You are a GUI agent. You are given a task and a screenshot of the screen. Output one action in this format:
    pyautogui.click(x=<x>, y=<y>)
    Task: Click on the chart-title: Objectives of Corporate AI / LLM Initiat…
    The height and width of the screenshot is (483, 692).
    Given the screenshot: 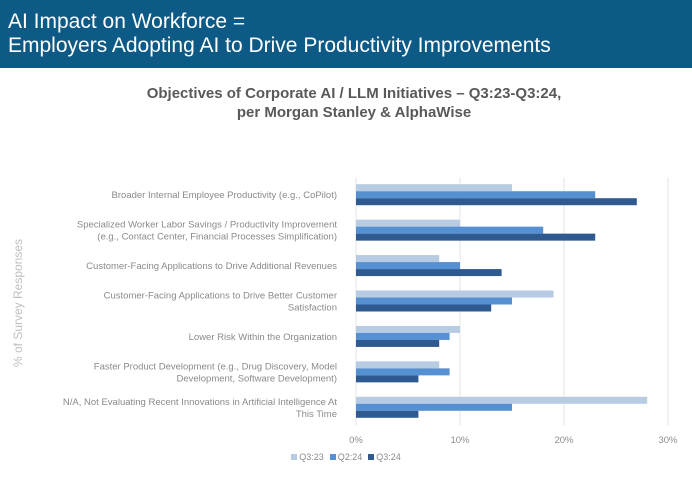 What is the action you would take?
    pyautogui.click(x=346, y=103)
    